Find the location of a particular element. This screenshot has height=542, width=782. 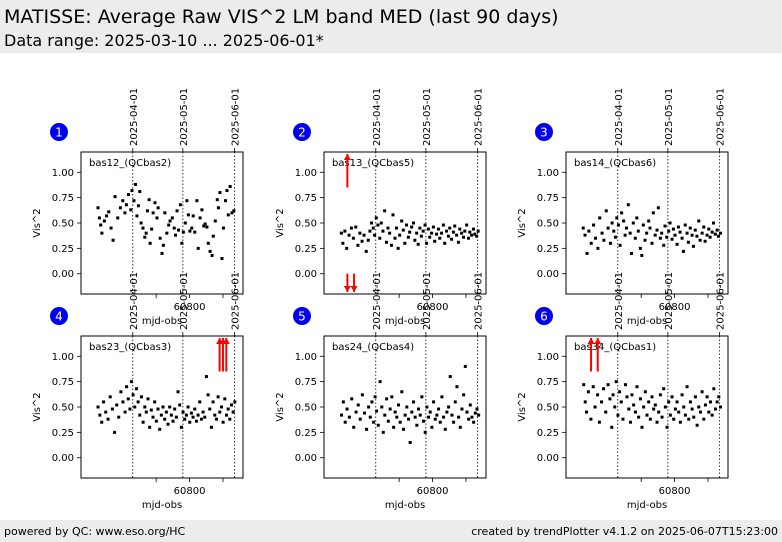

panel-label: bas13_(QCbas5) is located at coordinates (373, 163).